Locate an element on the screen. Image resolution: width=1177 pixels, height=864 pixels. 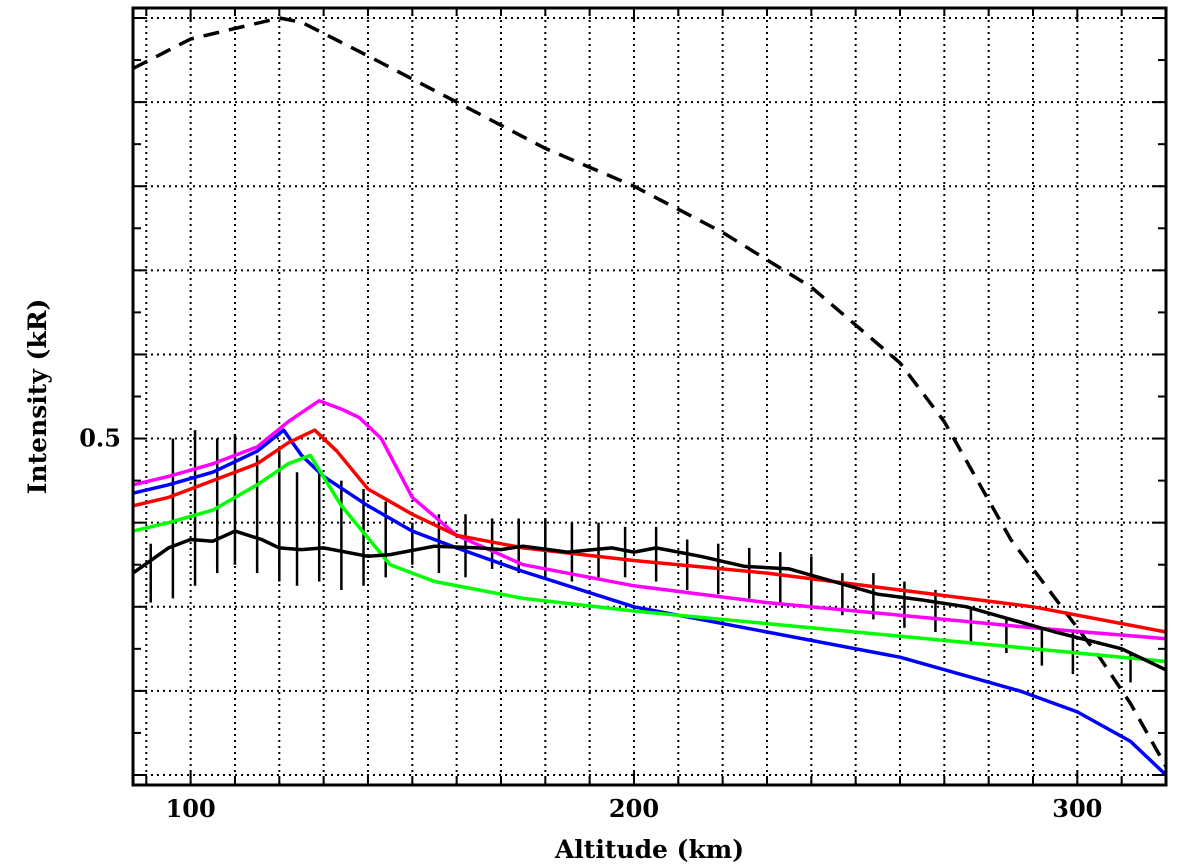
y-axis-label: Intensity (kR) is located at coordinates (37, 397).